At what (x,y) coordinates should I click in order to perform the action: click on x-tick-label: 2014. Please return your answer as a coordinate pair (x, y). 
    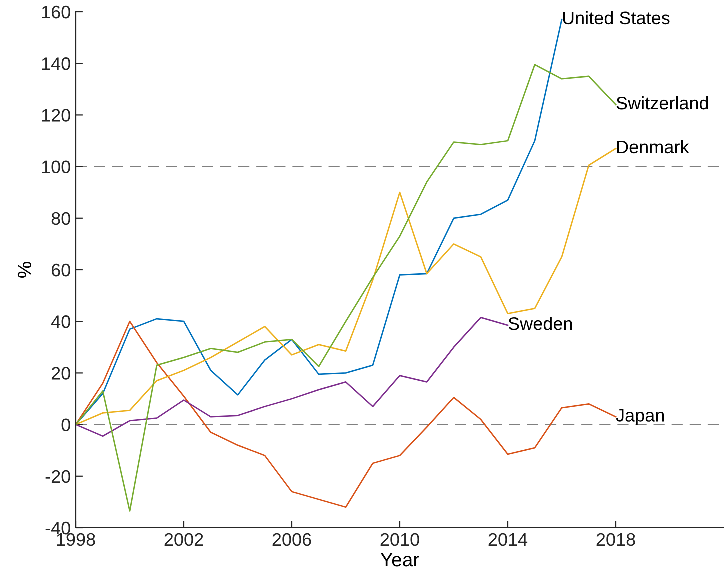
    Looking at the image, I should click on (508, 539).